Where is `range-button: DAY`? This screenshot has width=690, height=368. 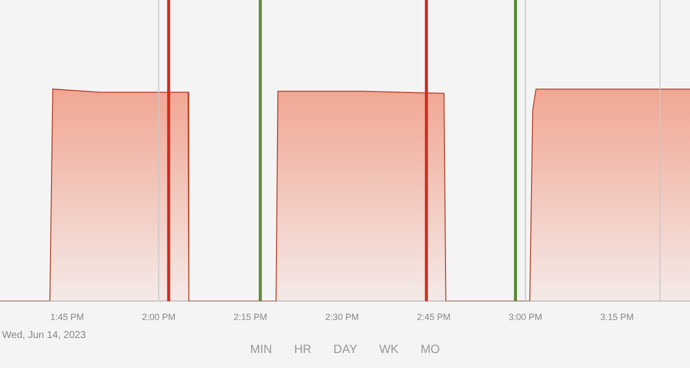
range-button: DAY is located at coordinates (345, 349).